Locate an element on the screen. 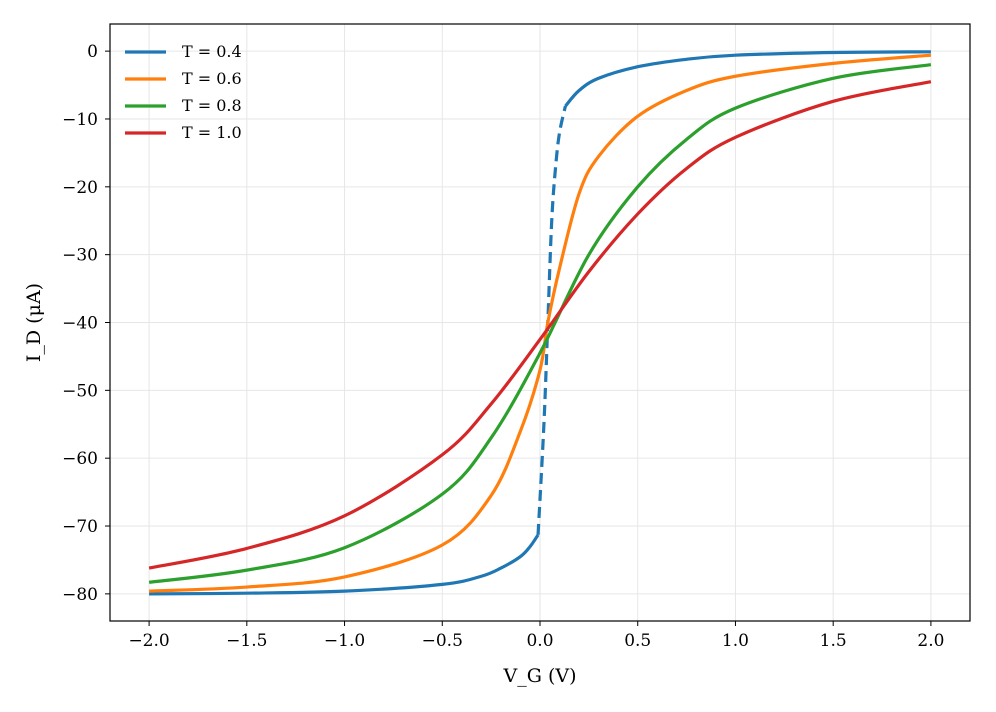 The height and width of the screenshot is (712, 996). x-tick-label: −1.5 is located at coordinates (246, 641).